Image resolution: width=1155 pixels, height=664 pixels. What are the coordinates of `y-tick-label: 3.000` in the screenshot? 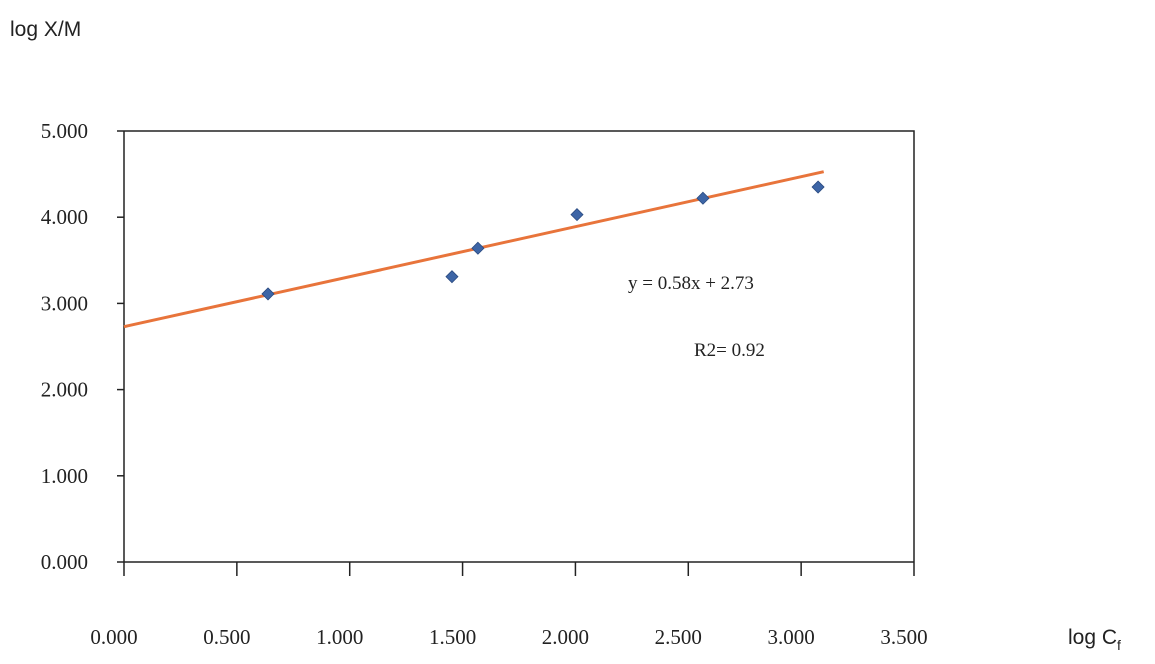 It's located at (64, 303).